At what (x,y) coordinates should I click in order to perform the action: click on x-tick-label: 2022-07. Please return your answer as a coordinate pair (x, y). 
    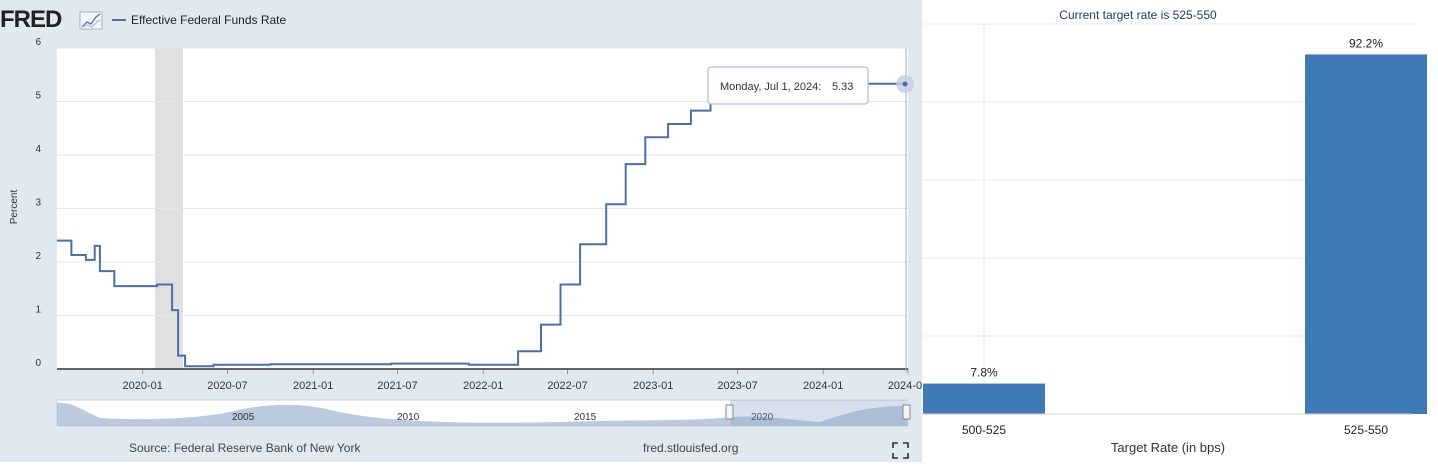
    Looking at the image, I should click on (567, 386).